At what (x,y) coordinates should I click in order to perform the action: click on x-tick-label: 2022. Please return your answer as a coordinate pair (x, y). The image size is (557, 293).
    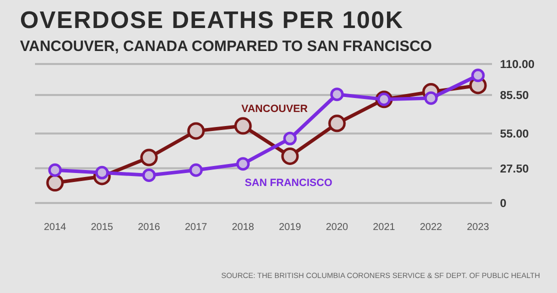
    Looking at the image, I should click on (431, 227).